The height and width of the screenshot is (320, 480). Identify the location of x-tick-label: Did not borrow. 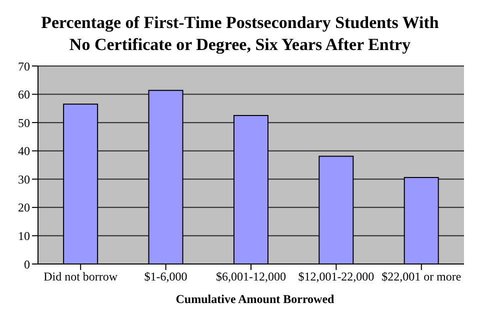
(81, 277).